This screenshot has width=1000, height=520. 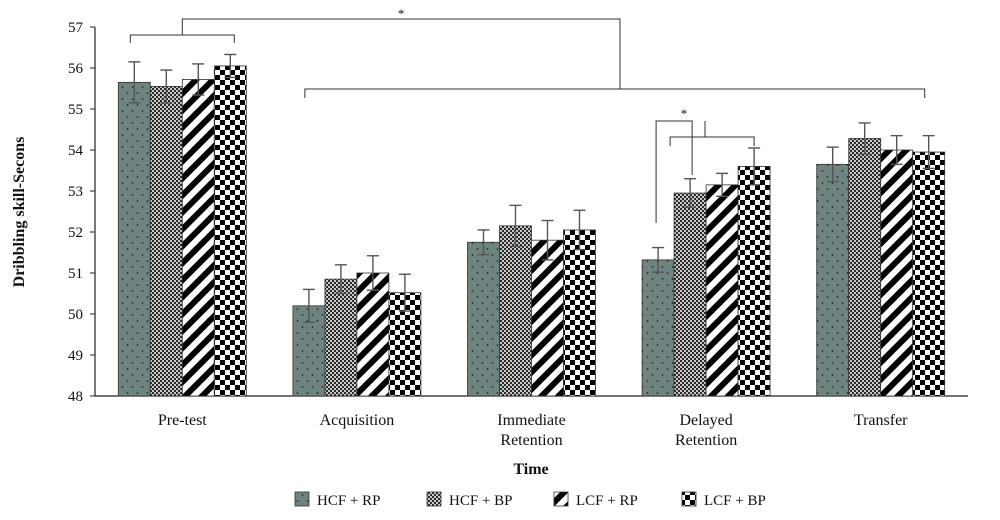 What do you see at coordinates (75, 397) in the screenshot?
I see `y-tick-label: 48` at bounding box center [75, 397].